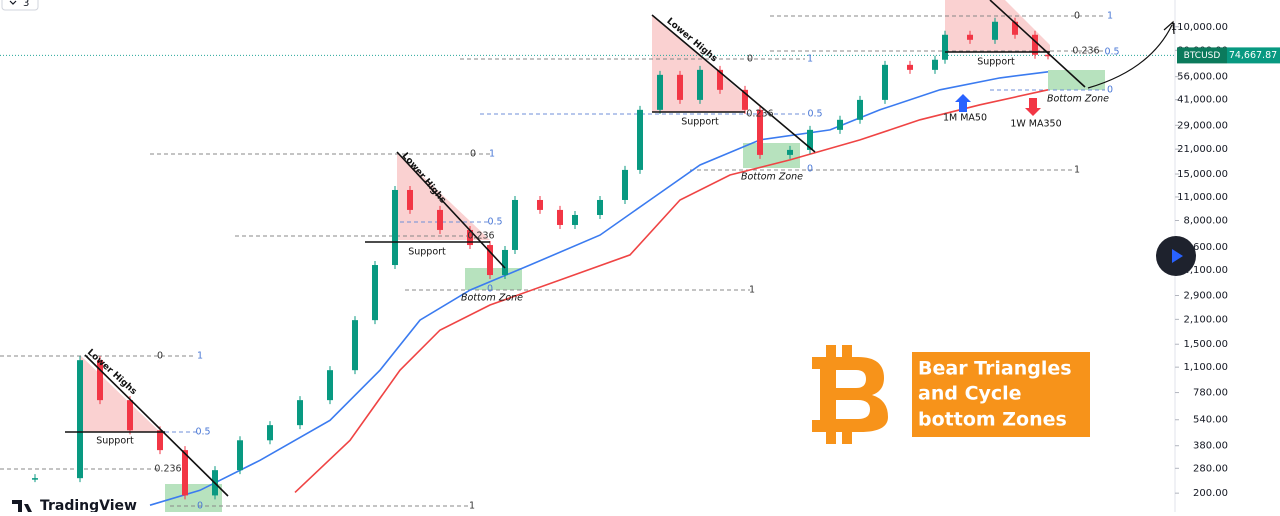  I want to click on price-label: 74,667.87, so click(1253, 55).